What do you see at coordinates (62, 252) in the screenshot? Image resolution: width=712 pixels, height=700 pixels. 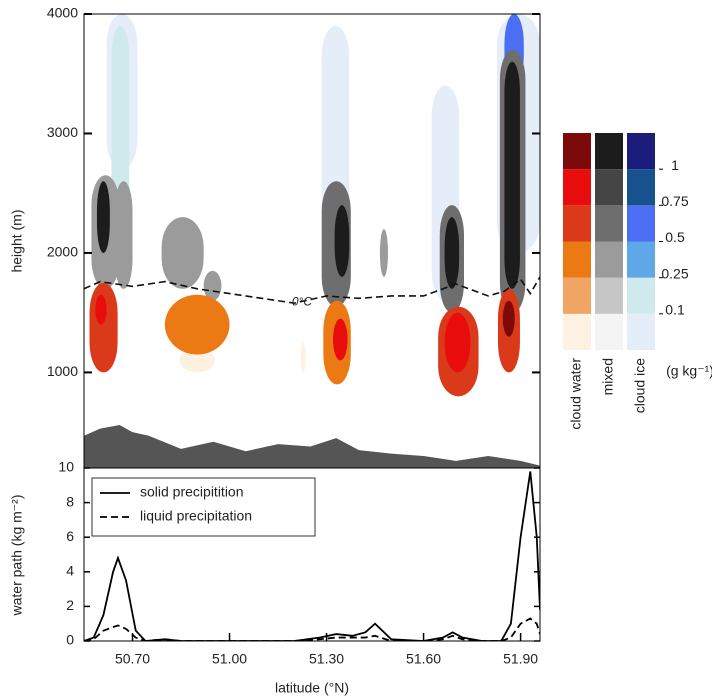 I see `y-tick-label: 2000` at bounding box center [62, 252].